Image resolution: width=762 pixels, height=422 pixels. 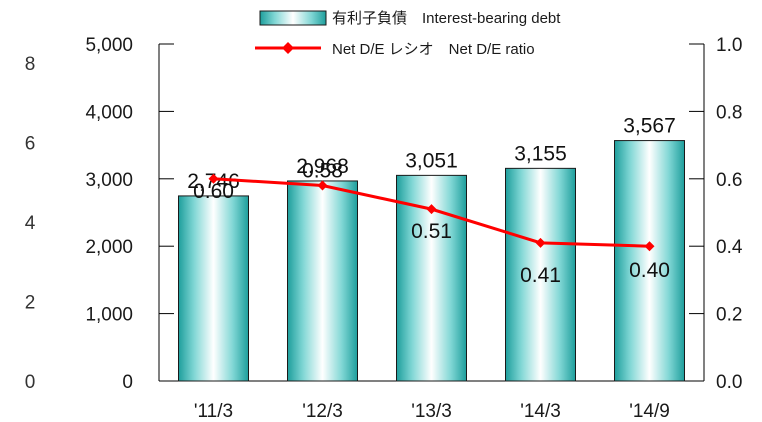 I want to click on bar-value-label: 2,968, so click(x=322, y=166).